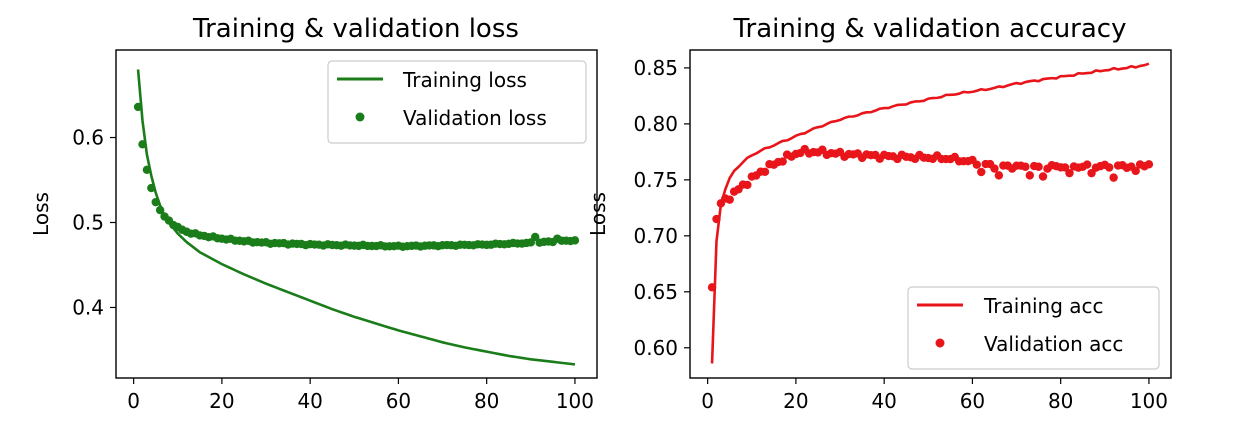 The image size is (1234, 446). Describe the element at coordinates (934, 395) in the screenshot. I see `accuracy-x-axis: 0 20 40 60 80 100` at that location.